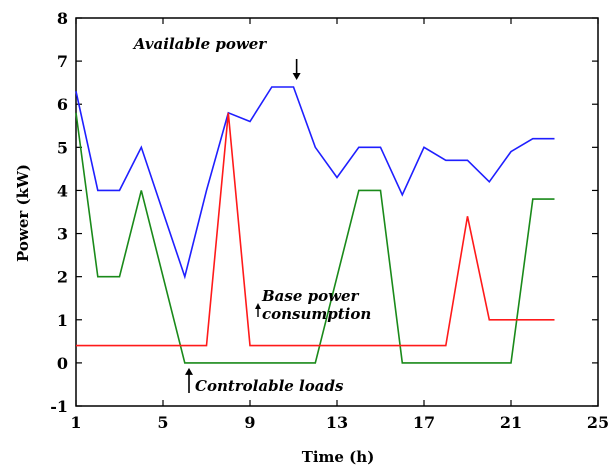 This screenshot has height=467, width=611. I want to click on y-tick-label: 2, so click(62, 277).